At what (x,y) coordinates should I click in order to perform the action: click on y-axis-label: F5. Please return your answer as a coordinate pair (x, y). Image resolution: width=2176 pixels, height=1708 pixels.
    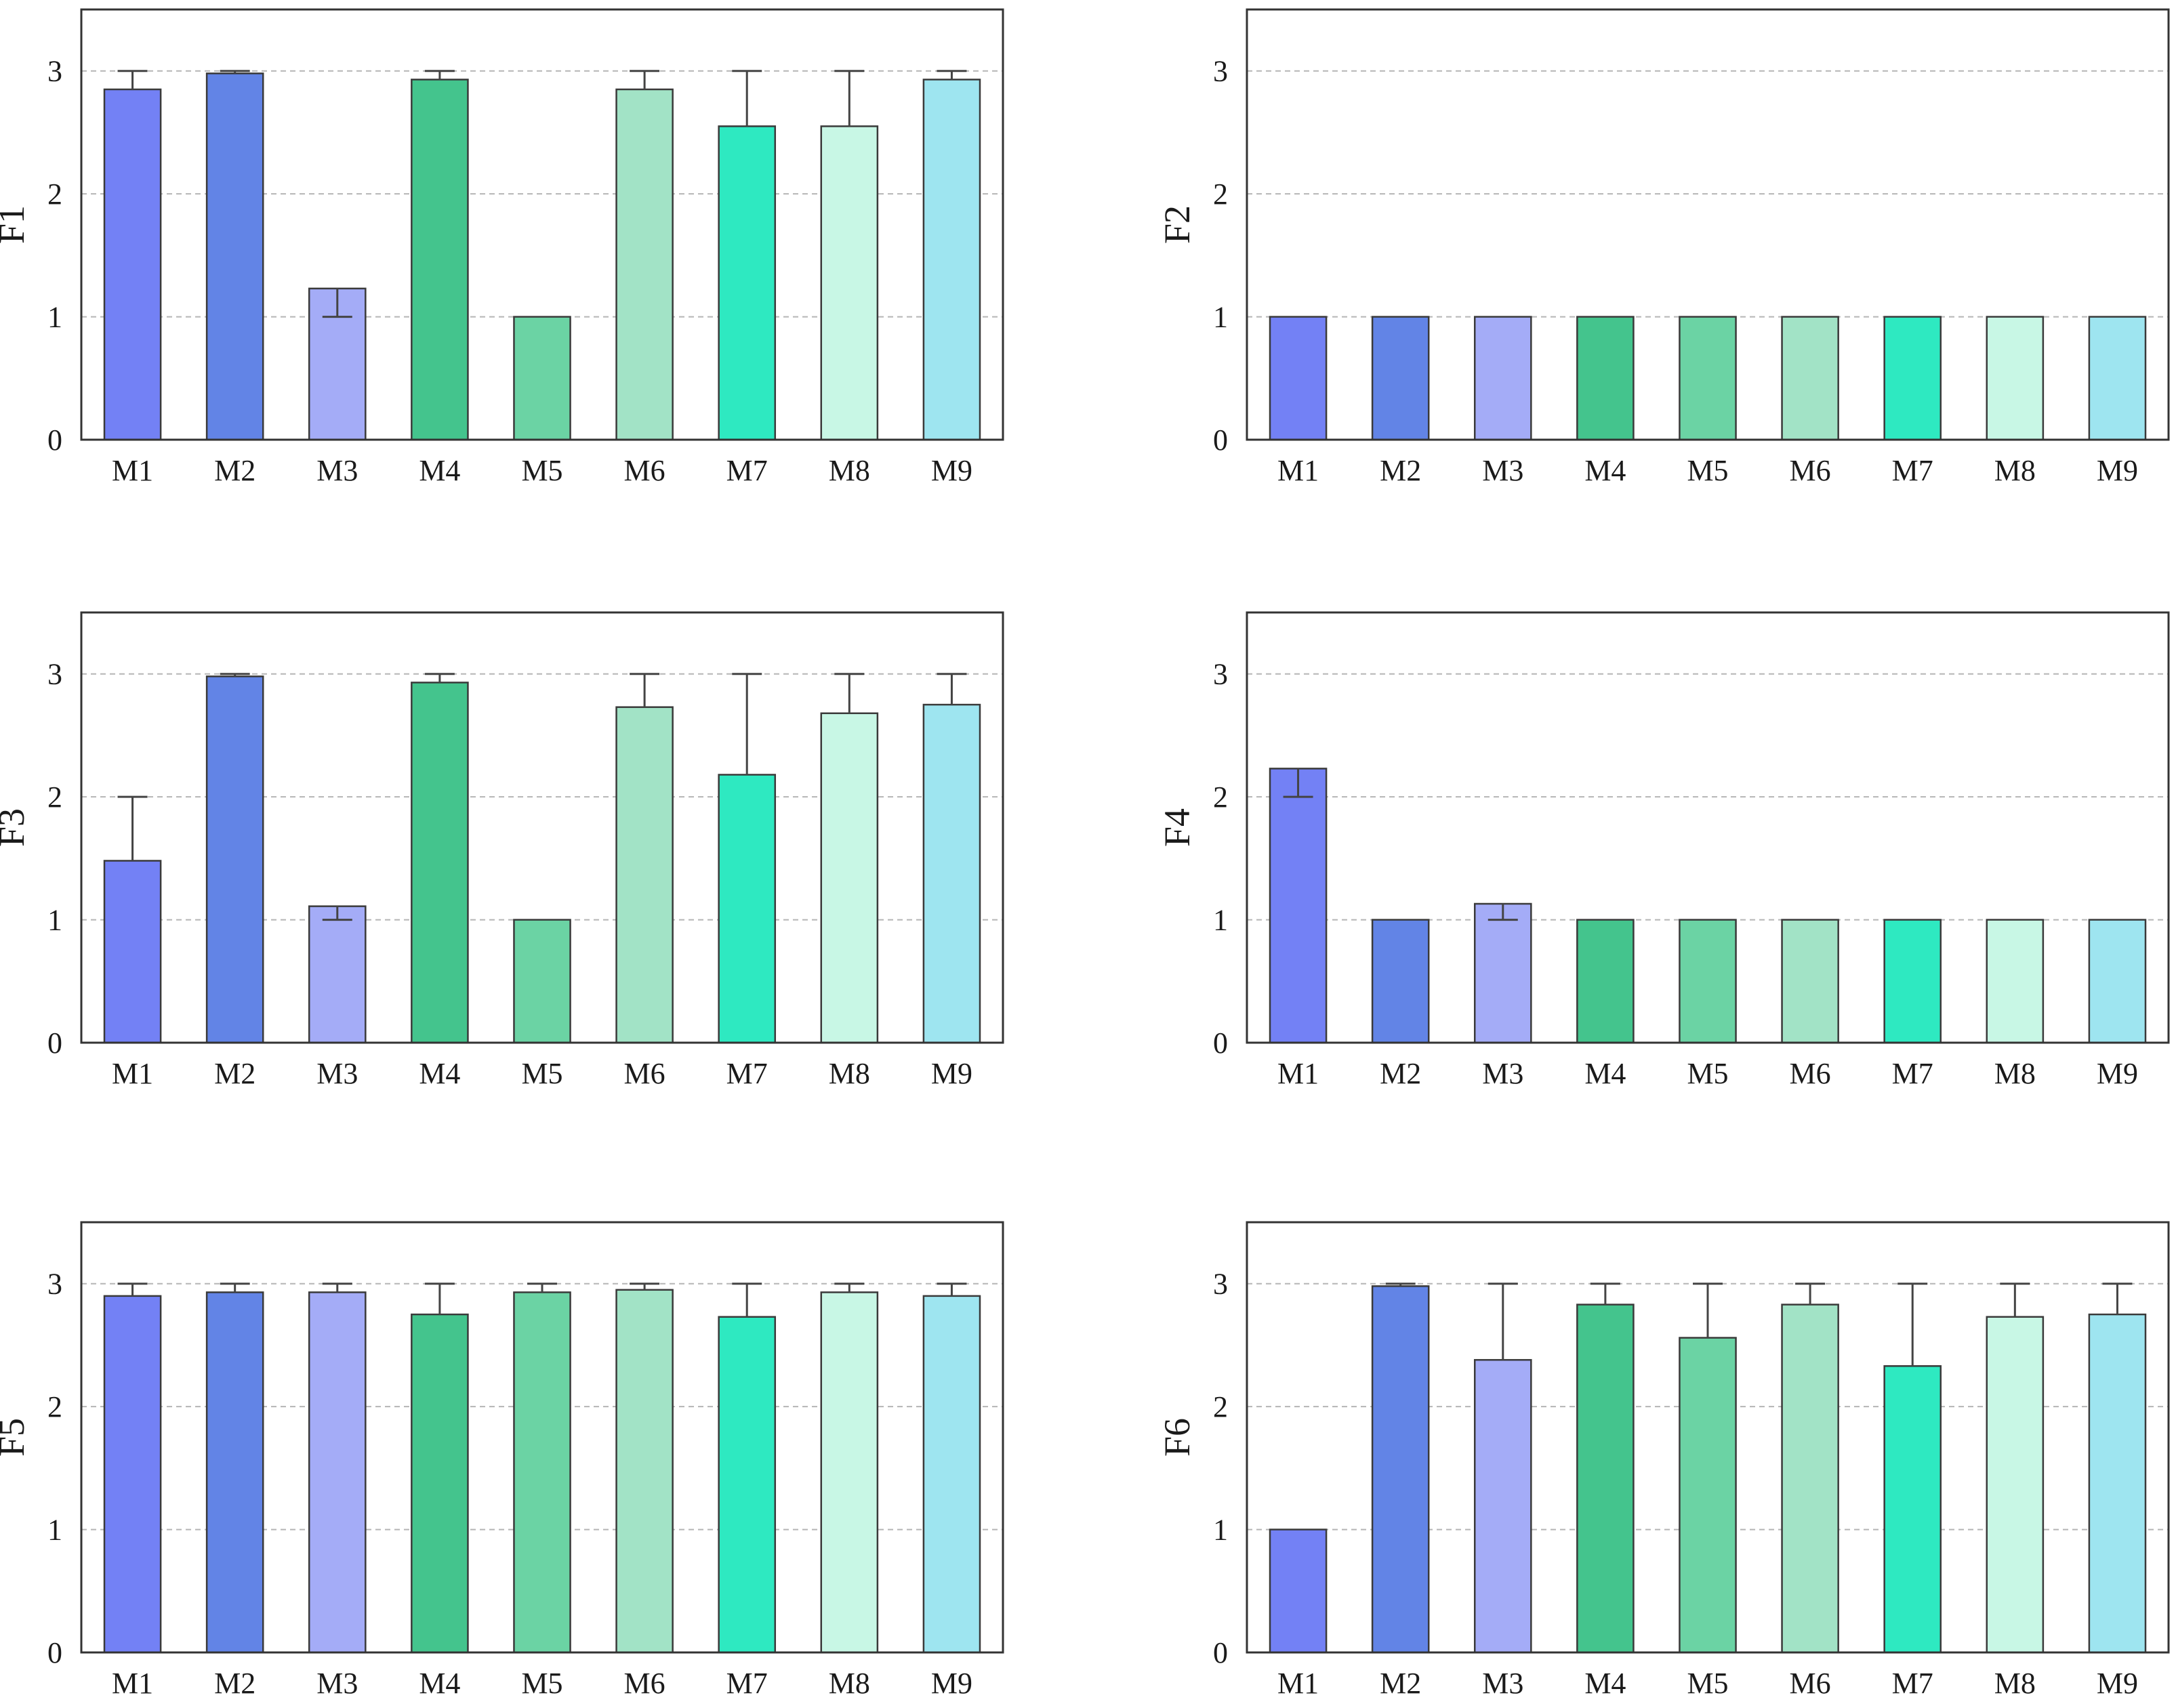
    Looking at the image, I should click on (16, 1437).